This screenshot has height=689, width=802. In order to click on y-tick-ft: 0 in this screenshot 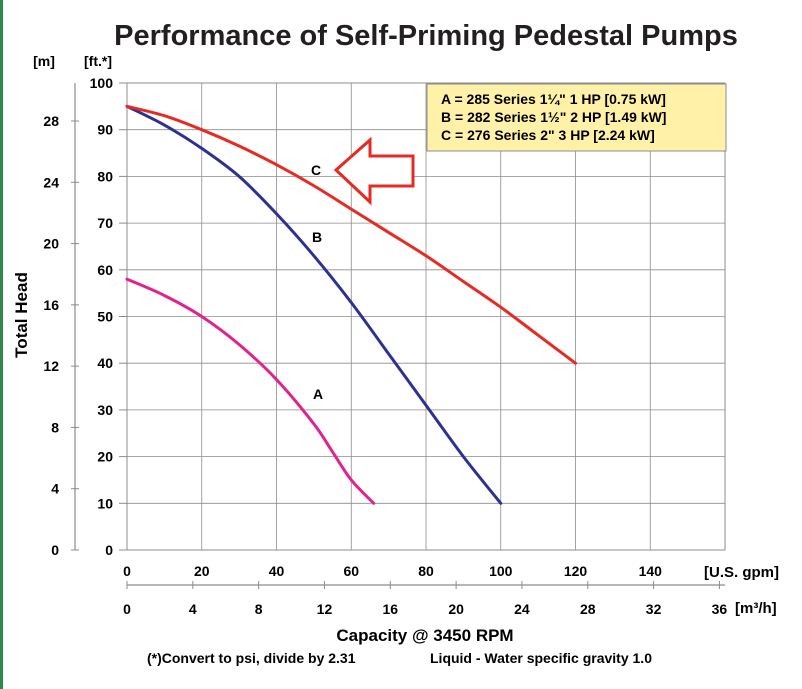, I will do `click(109, 550)`.